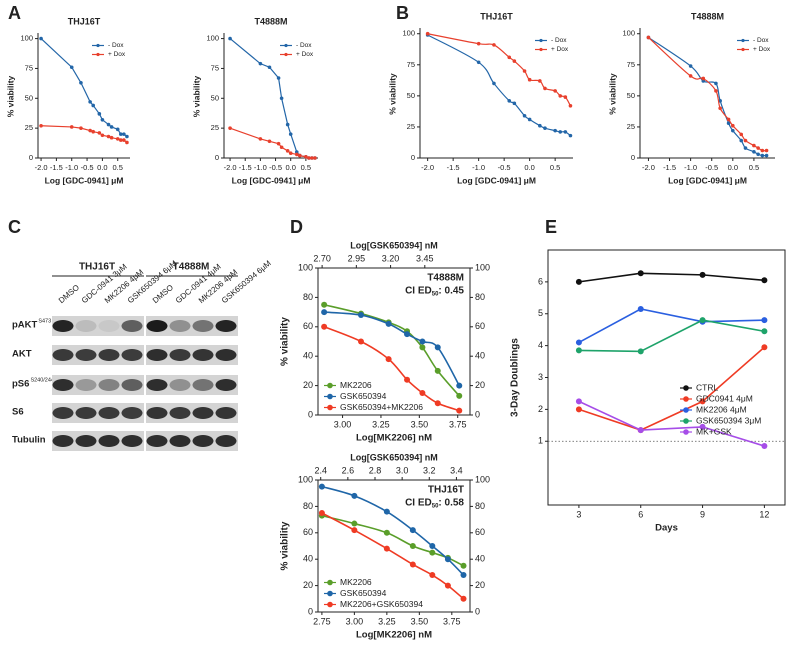  I want to click on x2-axis-label: Log[GSK650394] nM, so click(394, 245).